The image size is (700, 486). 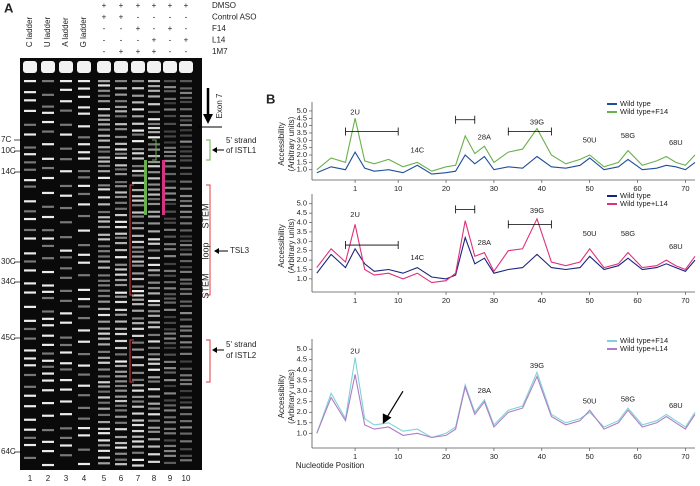 I want to click on lane-label: A ladder, so click(x=65, y=32).